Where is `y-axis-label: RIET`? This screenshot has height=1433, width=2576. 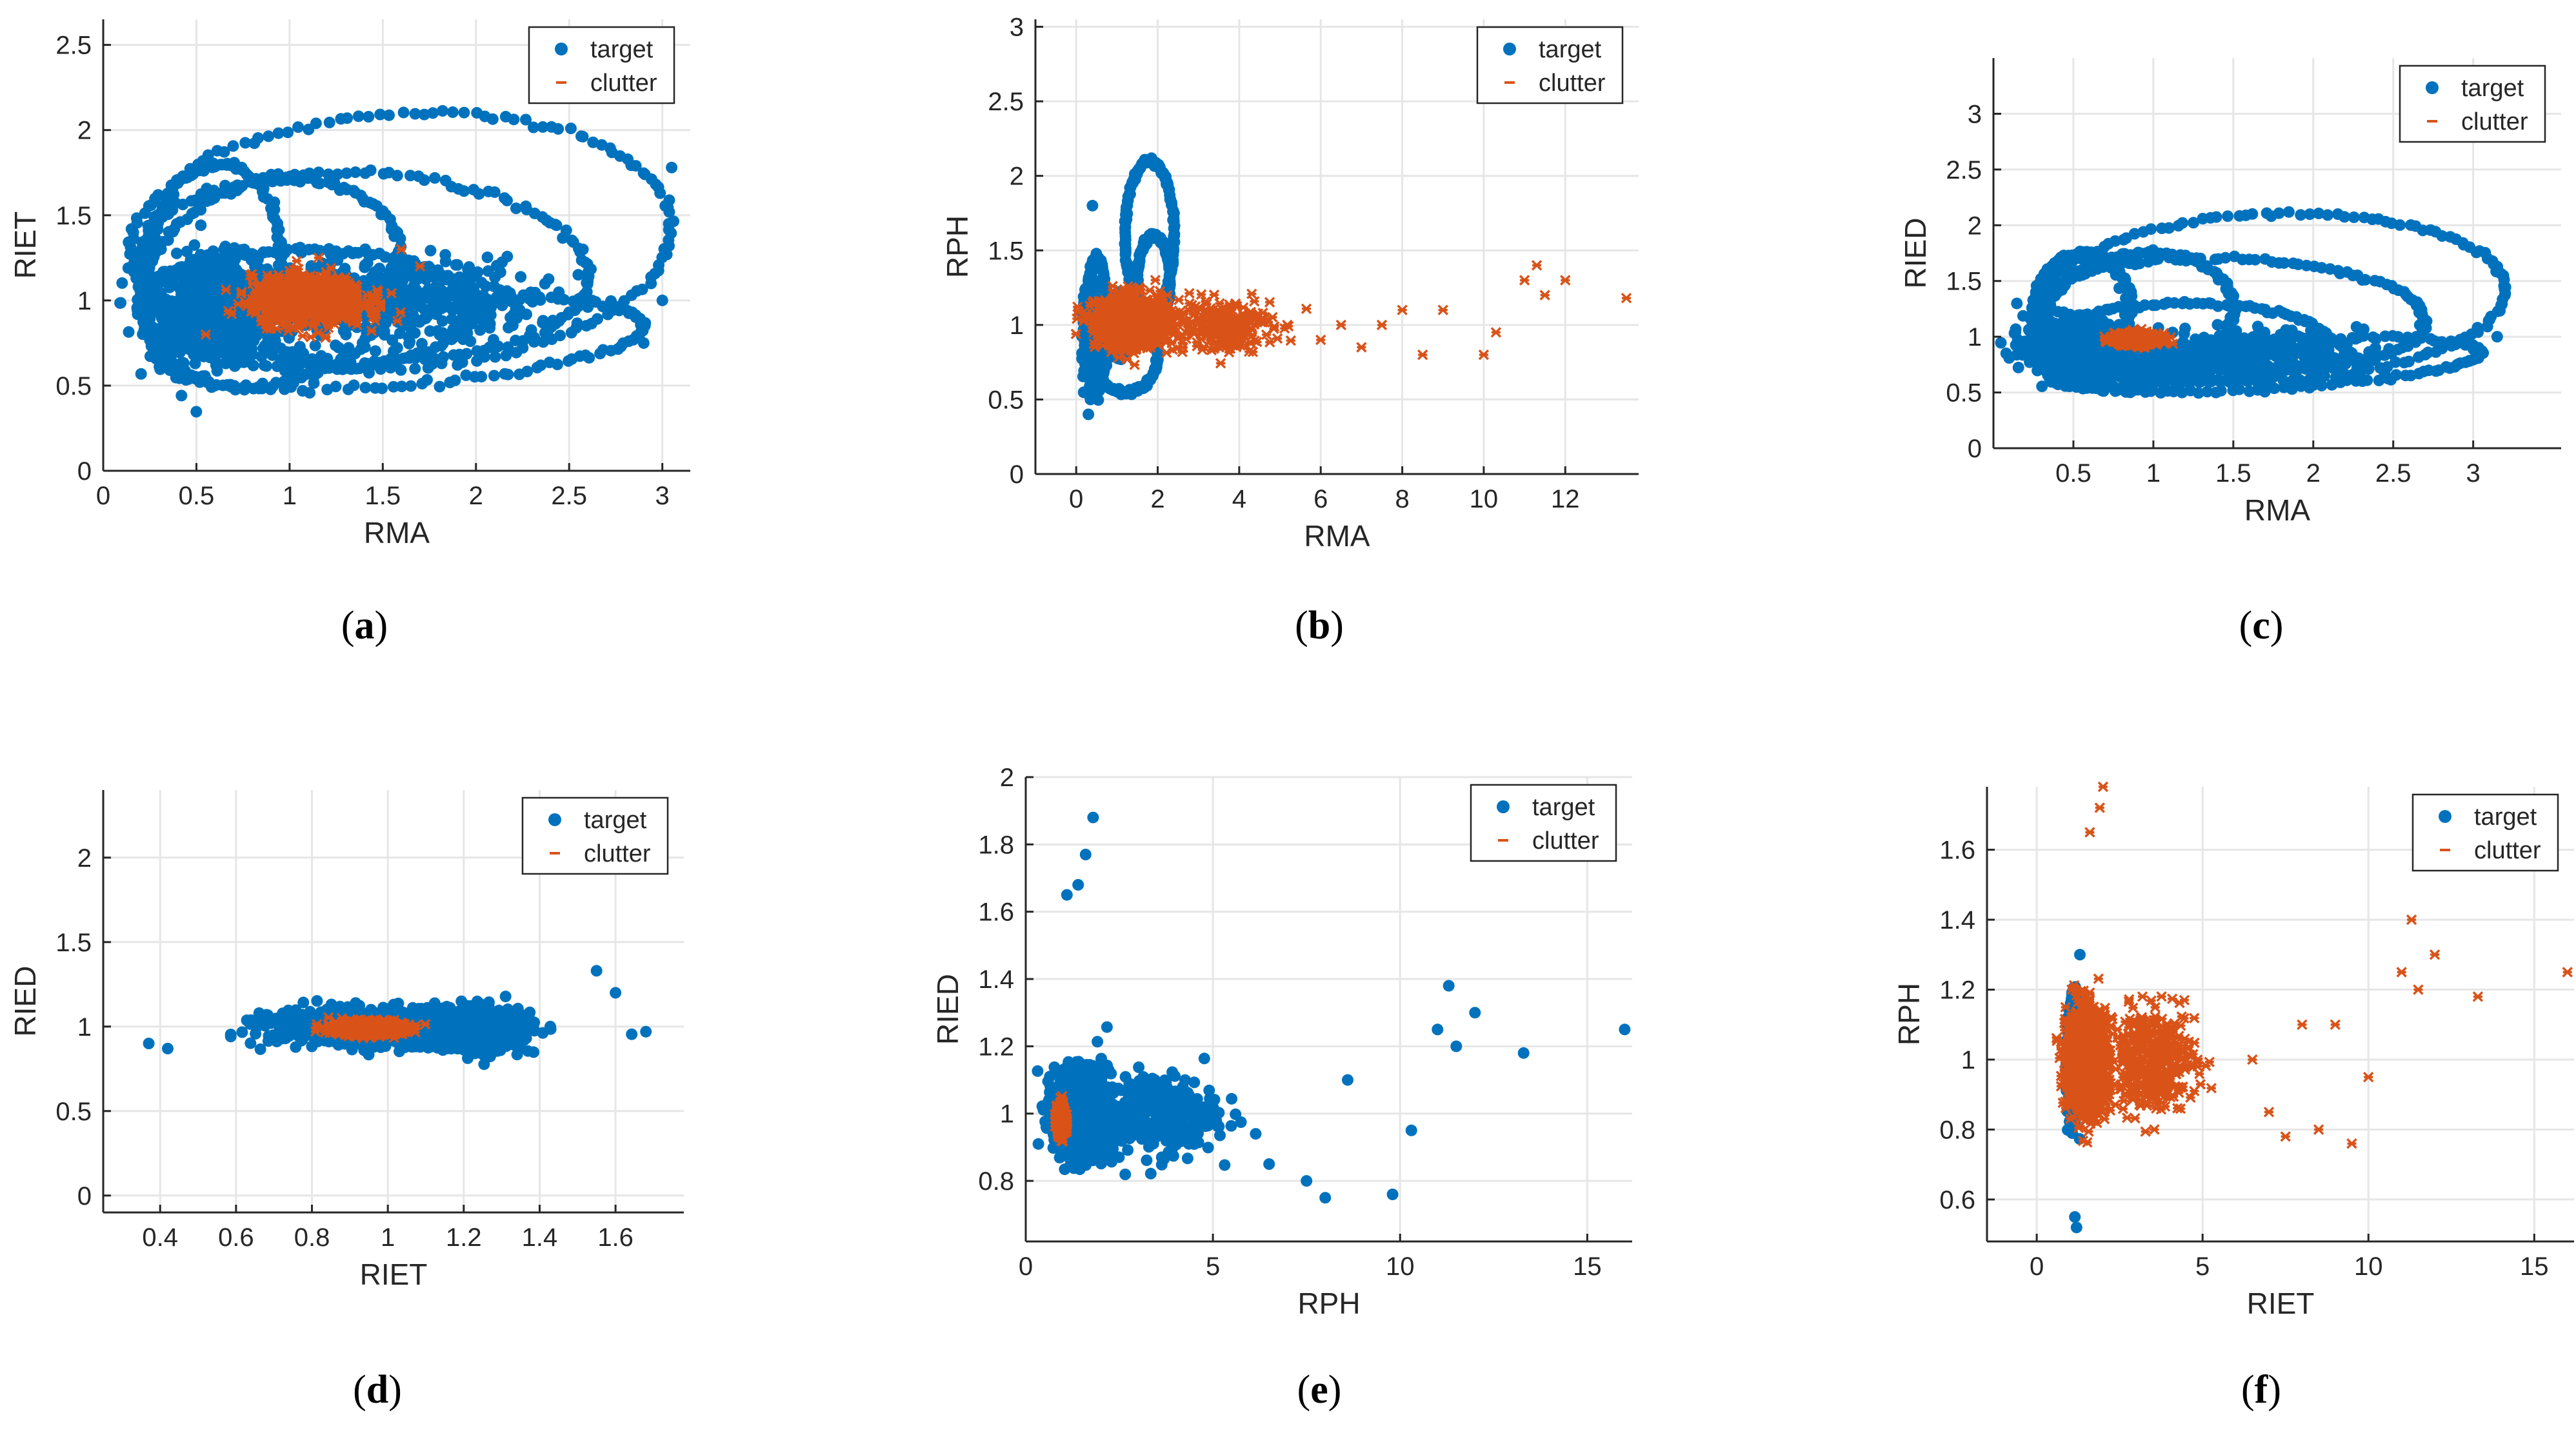 y-axis-label: RIET is located at coordinates (25, 245).